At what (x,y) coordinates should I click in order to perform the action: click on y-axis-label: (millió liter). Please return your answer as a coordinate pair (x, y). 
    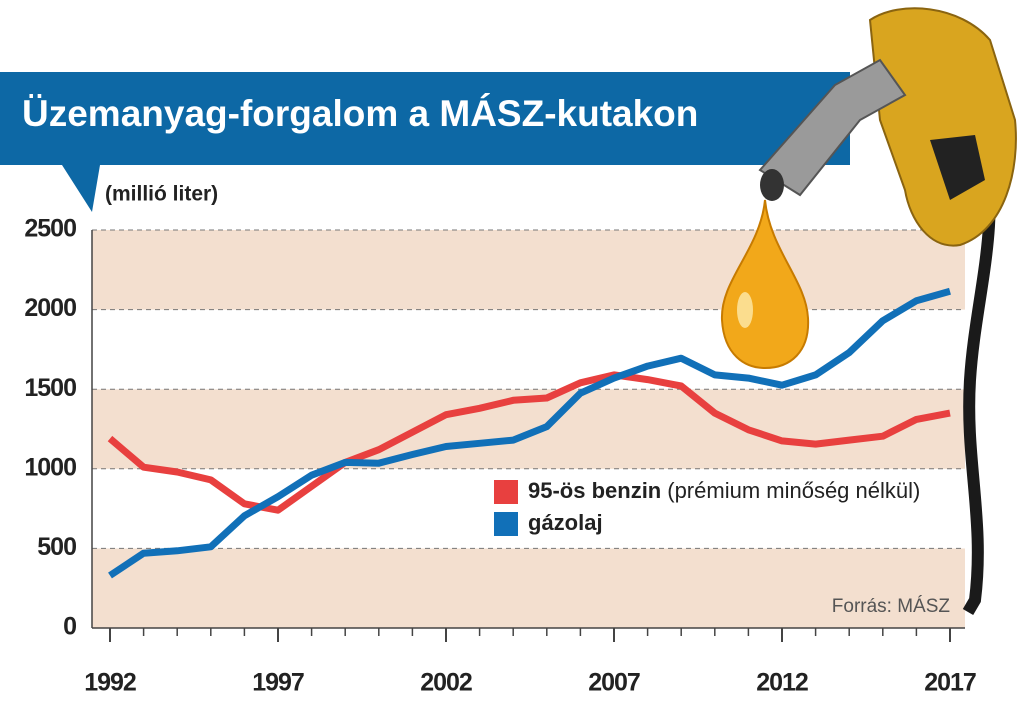
    Looking at the image, I should click on (161, 194).